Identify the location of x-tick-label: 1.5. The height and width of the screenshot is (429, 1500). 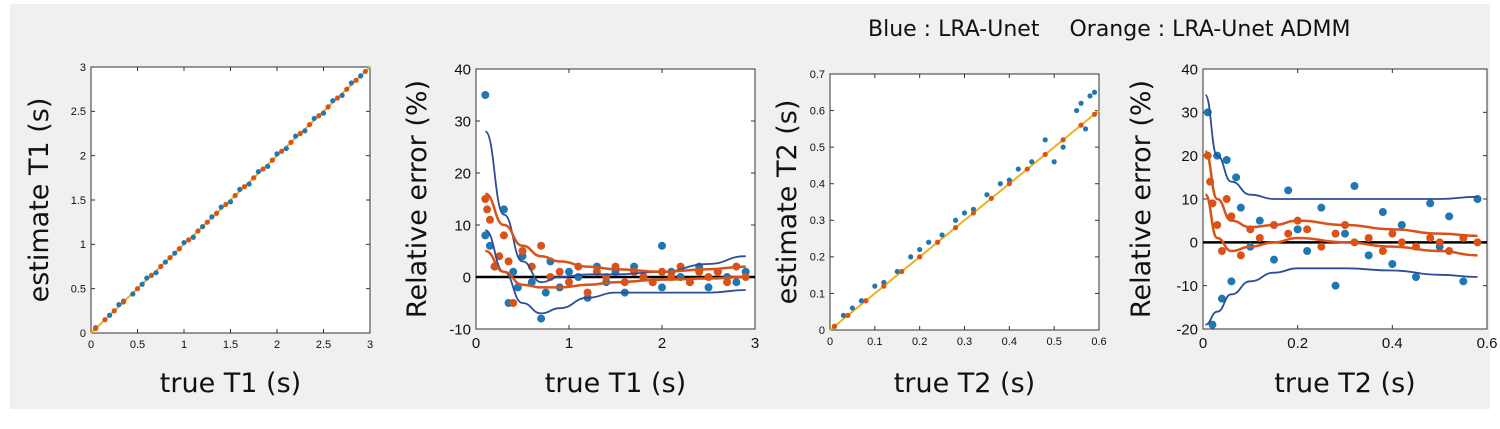
(230, 345).